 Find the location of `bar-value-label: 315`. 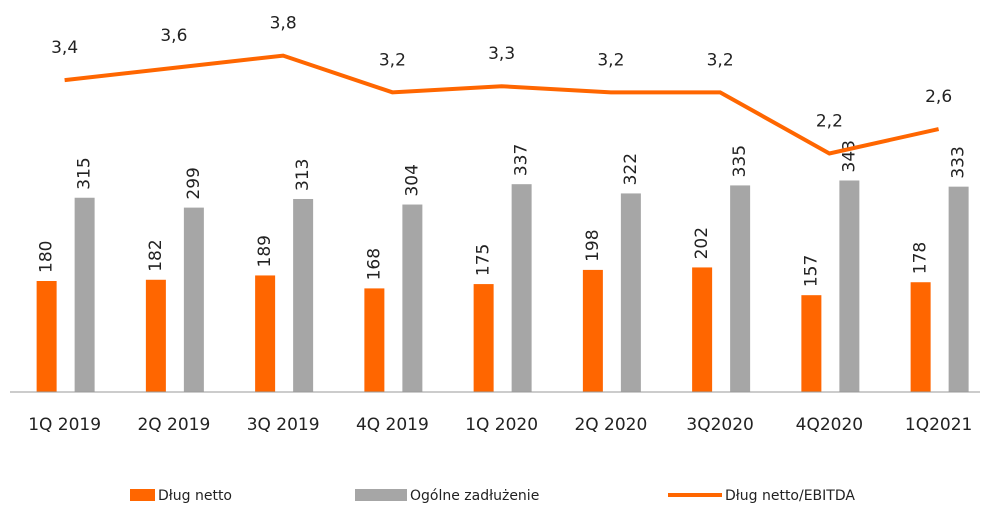

bar-value-label: 315 is located at coordinates (85, 173).